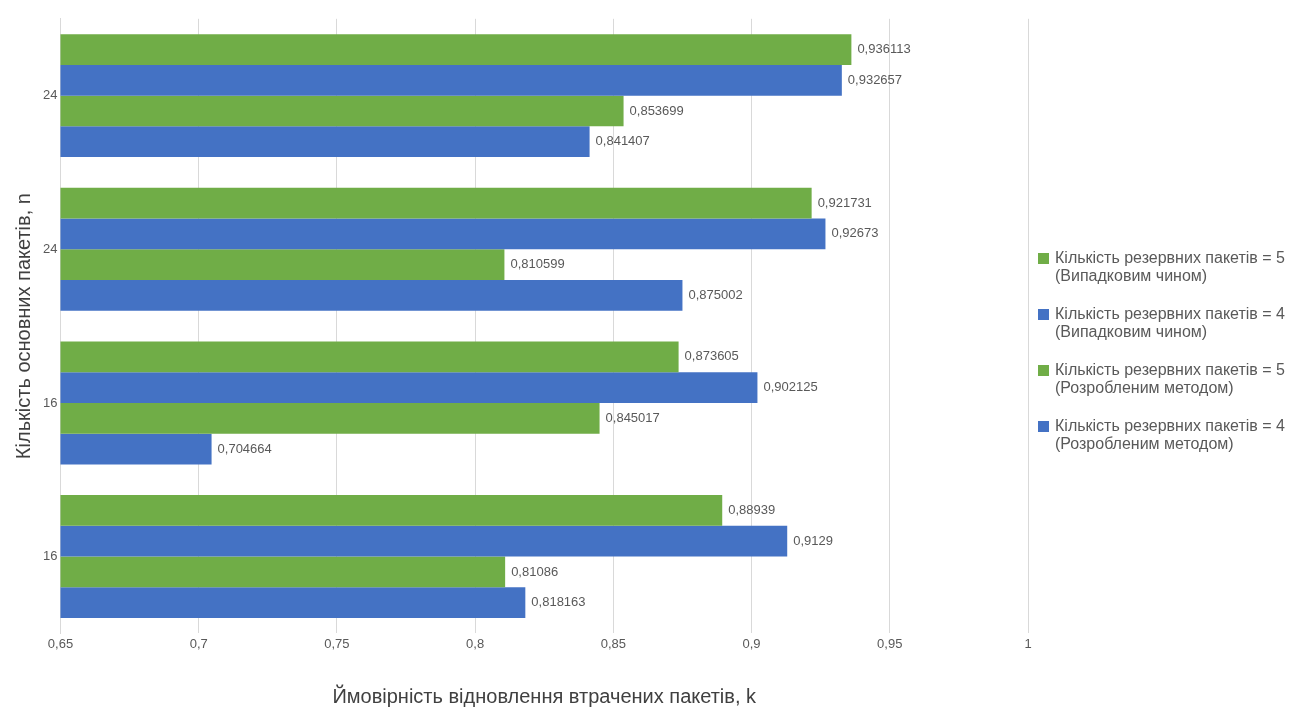  What do you see at coordinates (535, 571) in the screenshot?
I see `data-label: 0,81086` at bounding box center [535, 571].